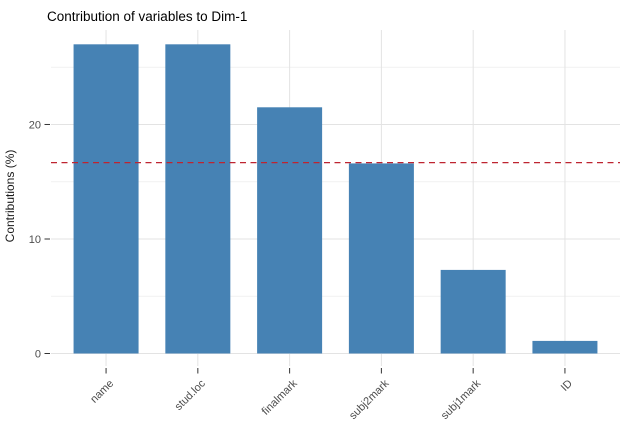 This screenshot has height=432, width=627. I want to click on y-tick-label: 20, so click(35, 125).